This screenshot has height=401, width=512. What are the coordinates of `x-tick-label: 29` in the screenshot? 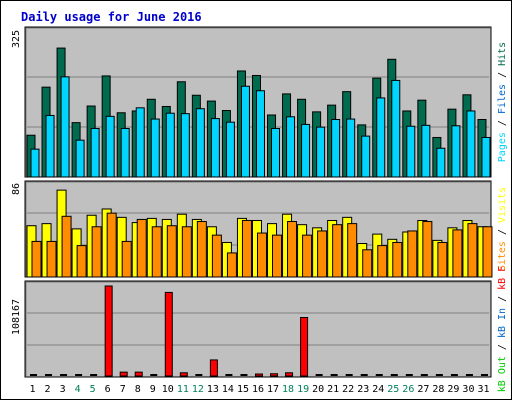 It's located at (453, 389).